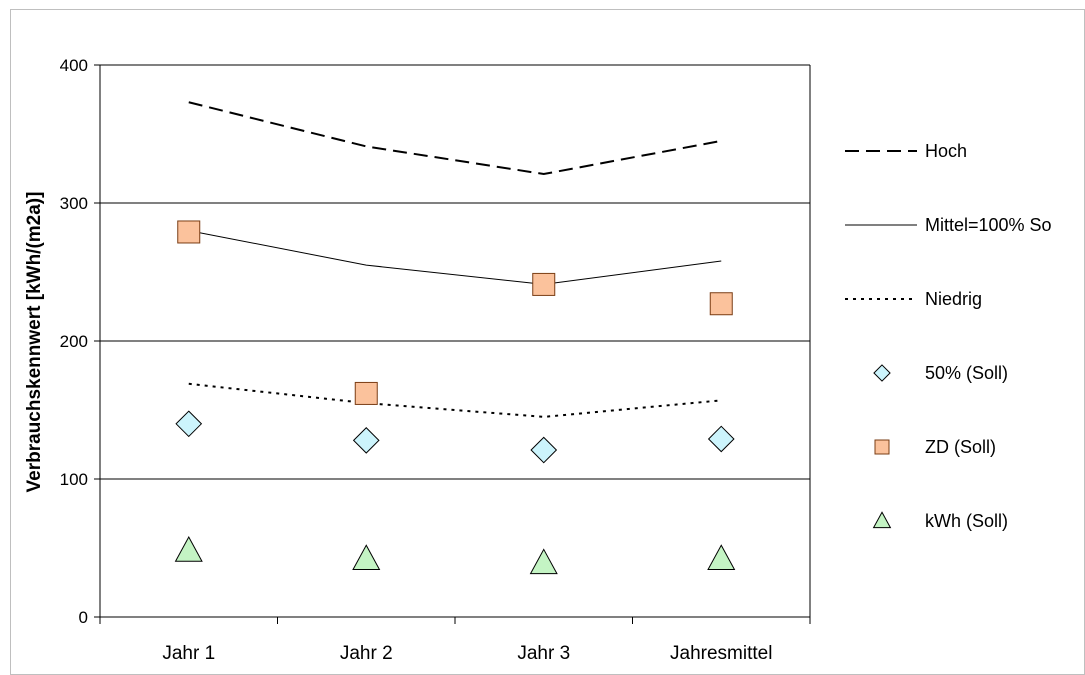 The image size is (1085, 675). I want to click on x-tick-label: Jahresmittel, so click(721, 653).